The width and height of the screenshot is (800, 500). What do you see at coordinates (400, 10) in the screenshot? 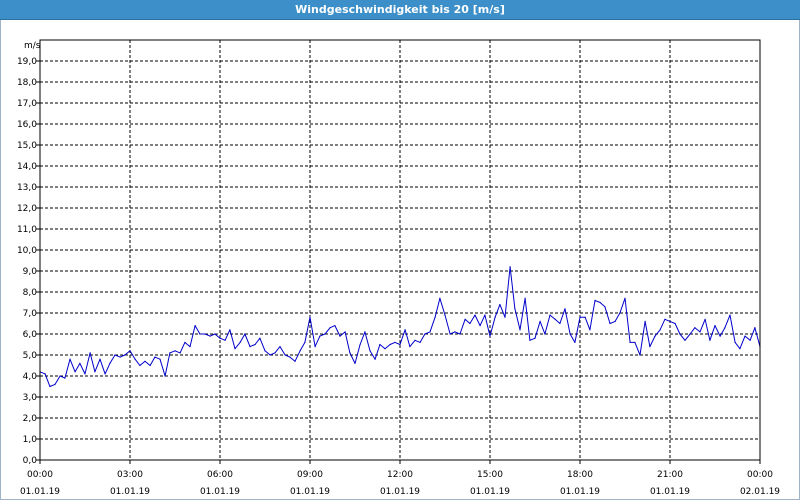
I see `window-title: Windgeschwindigkeit bis 20 [m/s]` at bounding box center [400, 10].